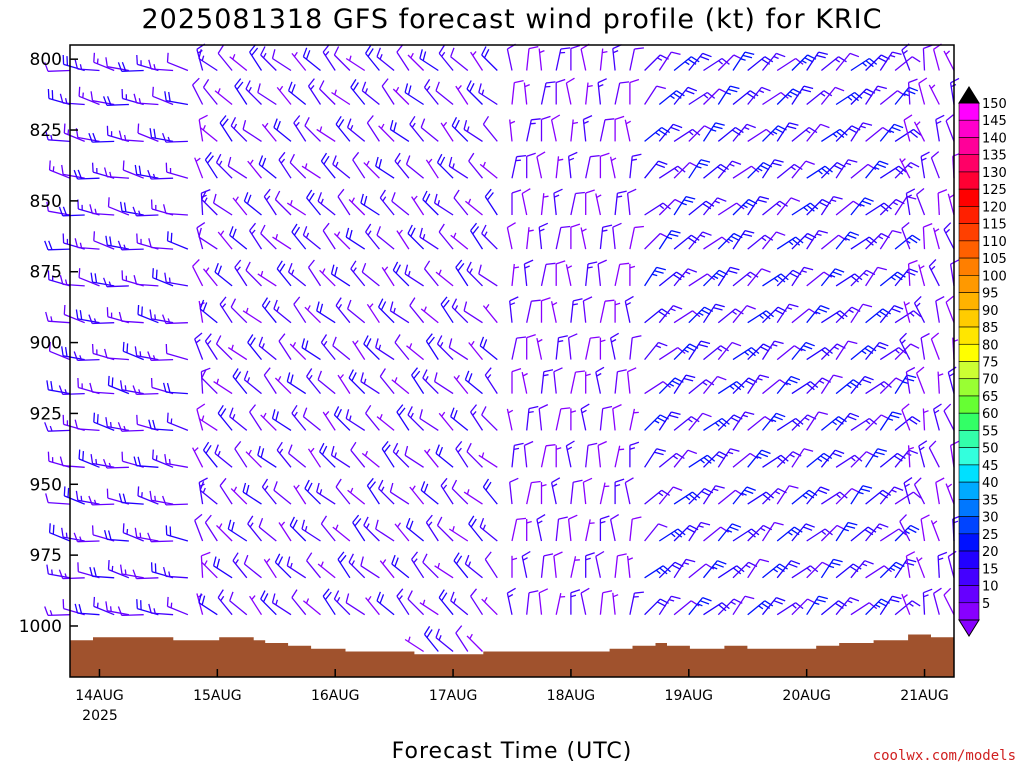 The height and width of the screenshot is (768, 1024). Describe the element at coordinates (100, 716) in the screenshot. I see `x-tick-year: 2025` at that location.